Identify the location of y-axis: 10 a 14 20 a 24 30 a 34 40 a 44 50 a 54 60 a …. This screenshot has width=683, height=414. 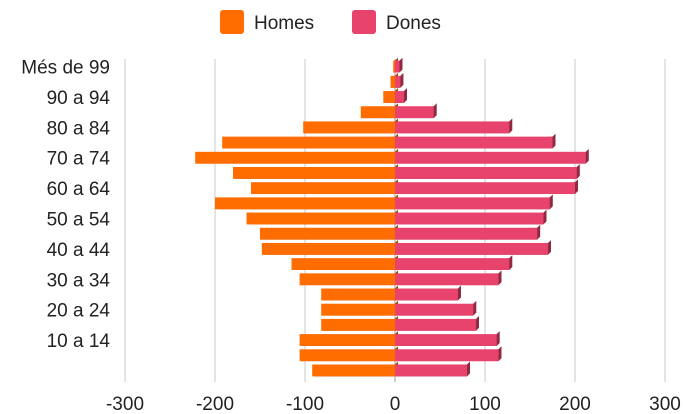
(65, 205).